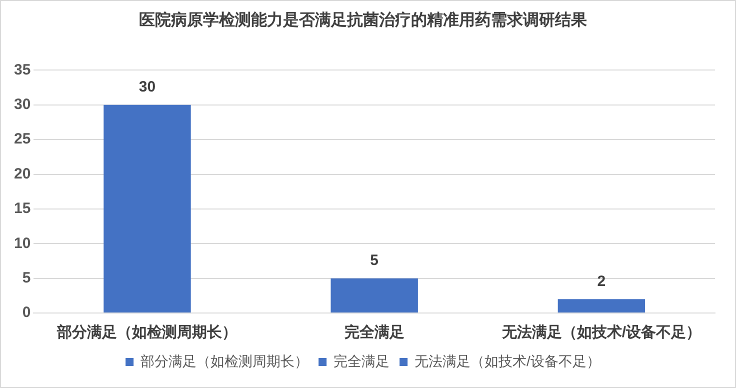 This screenshot has height=388, width=736. What do you see at coordinates (363, 20) in the screenshot?
I see `chart-title: 医院病原学检测能力是否满足抗菌治疗的精准用药需求调研结果` at bounding box center [363, 20].